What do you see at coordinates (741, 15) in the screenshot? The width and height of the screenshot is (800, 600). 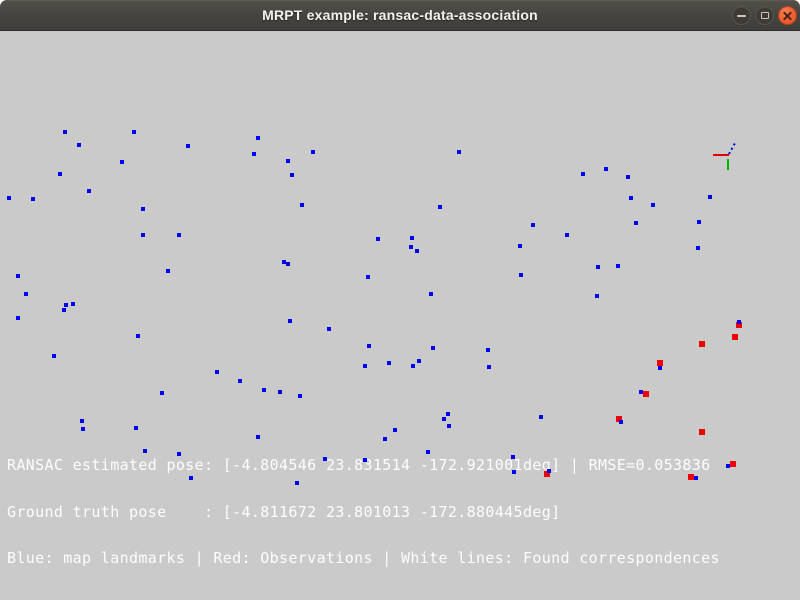 I see `minimize-button` at bounding box center [741, 15].